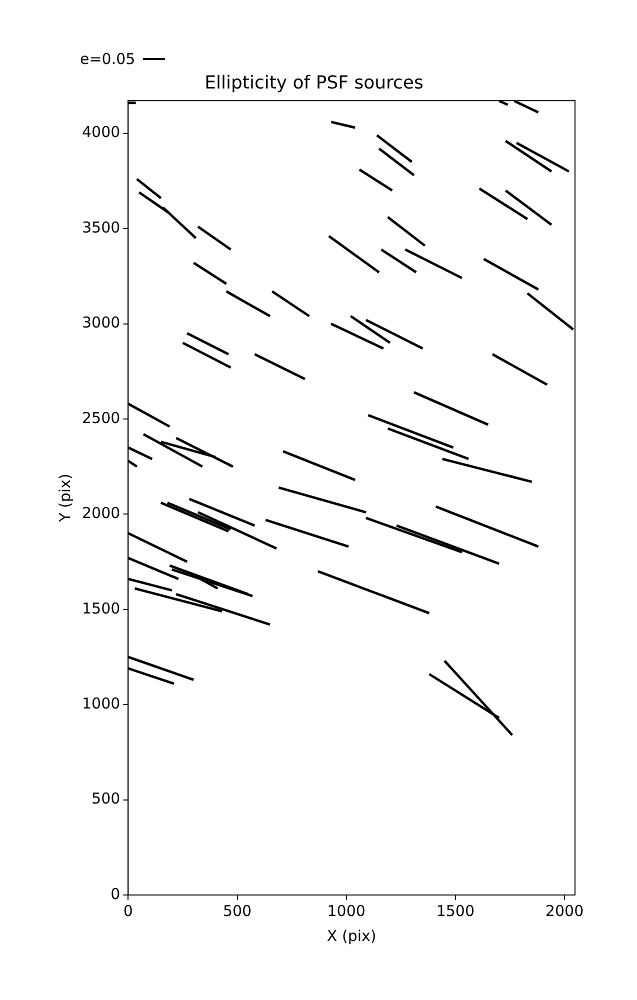 This screenshot has height=1000, width=637. What do you see at coordinates (115, 893) in the screenshot?
I see `y-tick-label: 0` at bounding box center [115, 893].